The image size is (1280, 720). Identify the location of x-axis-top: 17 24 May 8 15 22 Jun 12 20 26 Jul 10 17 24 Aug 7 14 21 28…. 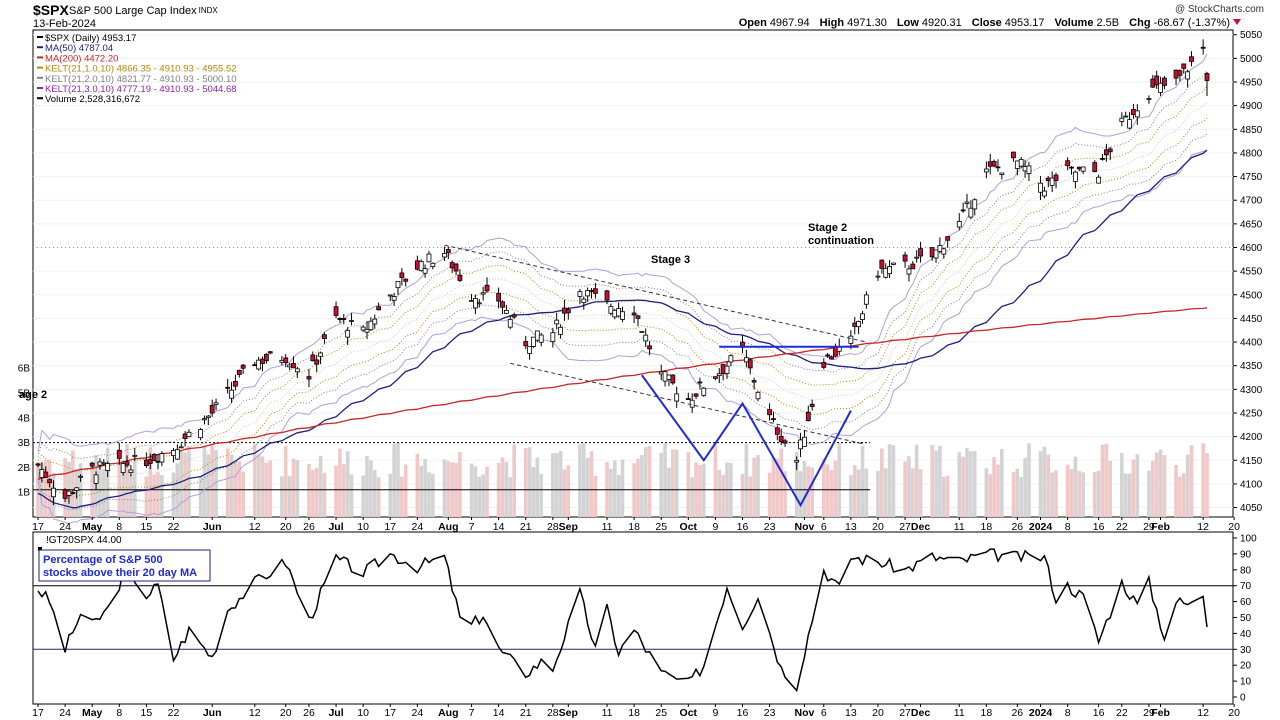
(636, 525).